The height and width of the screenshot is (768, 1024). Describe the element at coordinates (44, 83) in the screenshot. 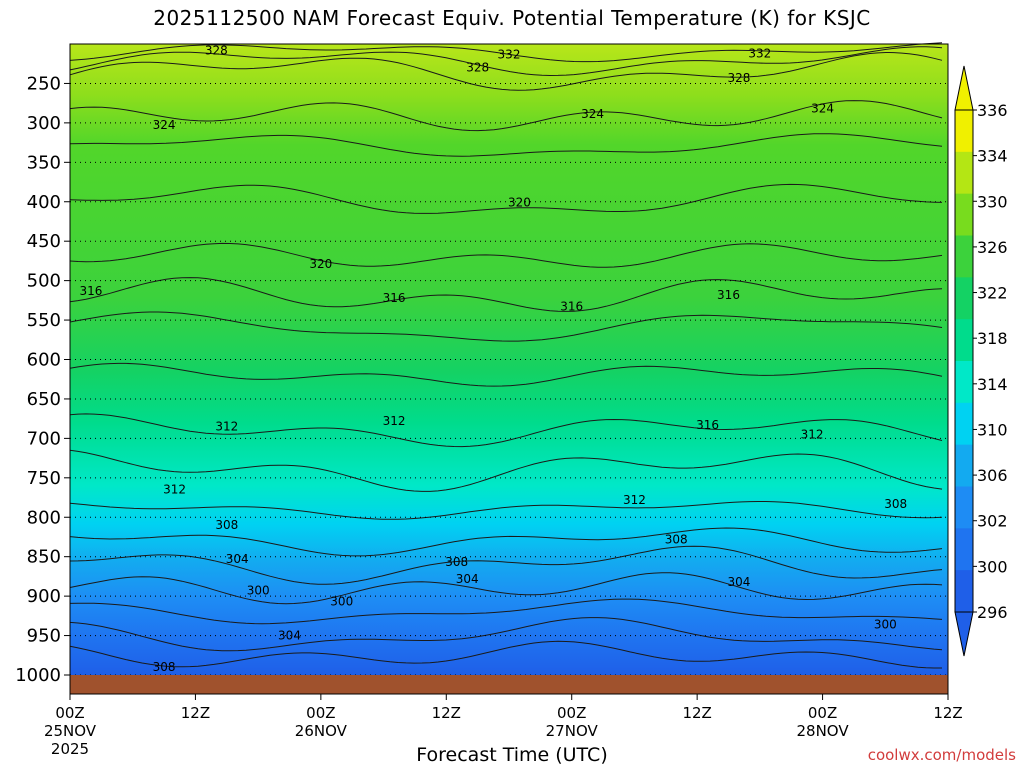

I see `y-tick-label: 250` at that location.